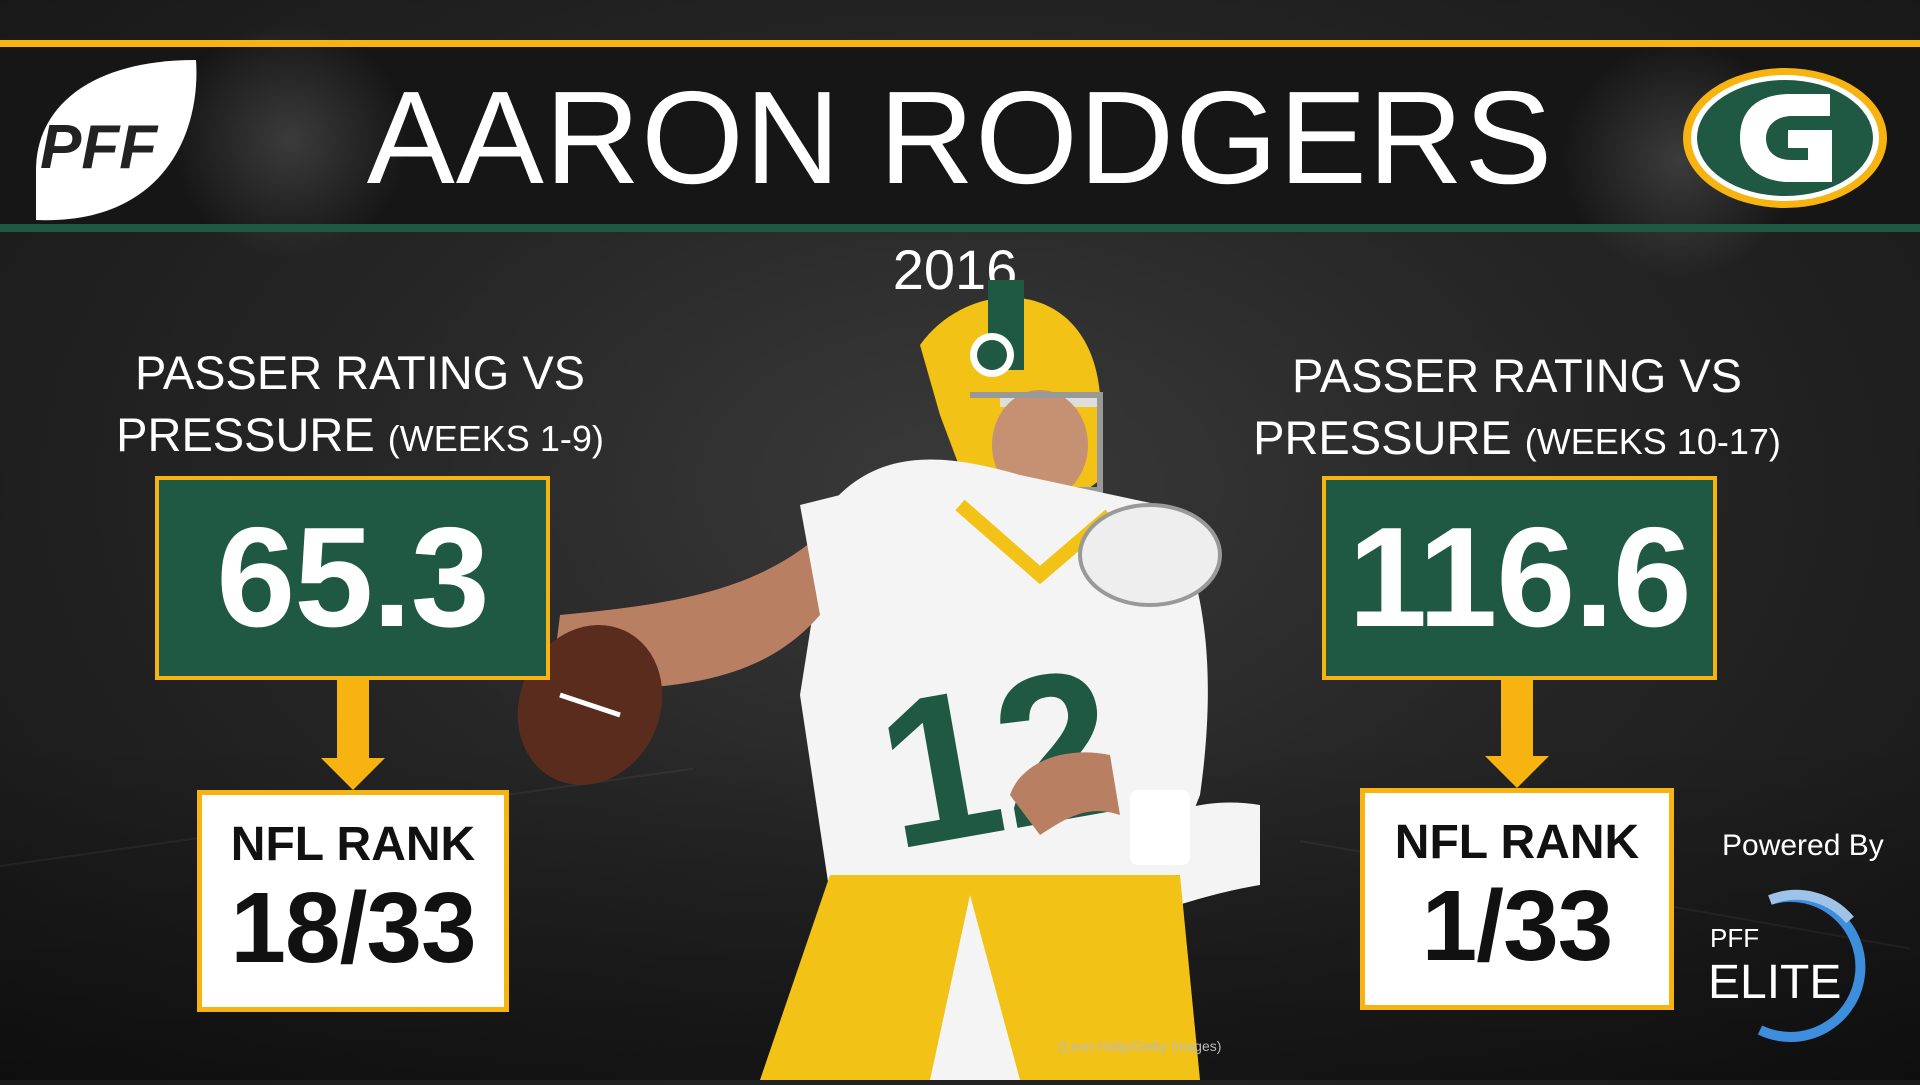  I want to click on right-arrow-stem, so click(1517, 719).